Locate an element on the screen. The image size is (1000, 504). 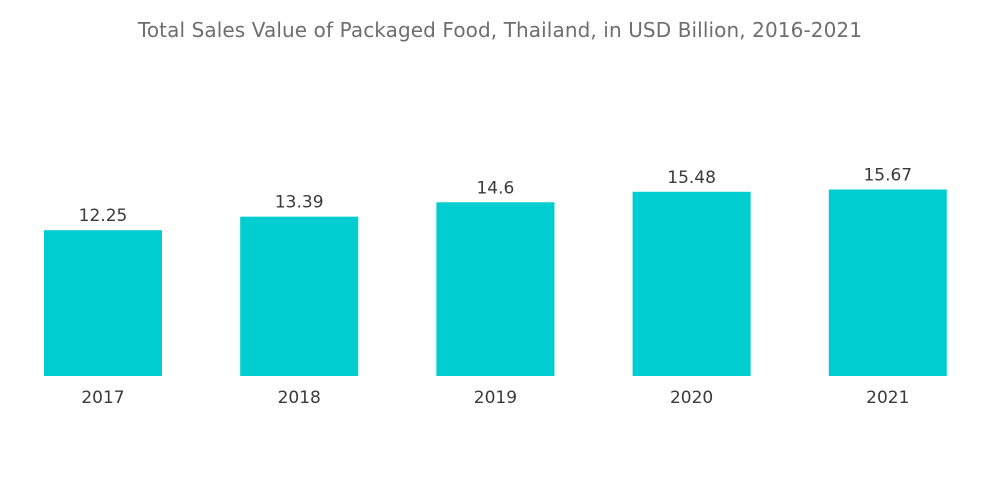
x-axis: 2017 2018 2019 2020 2021 is located at coordinates (495, 398).